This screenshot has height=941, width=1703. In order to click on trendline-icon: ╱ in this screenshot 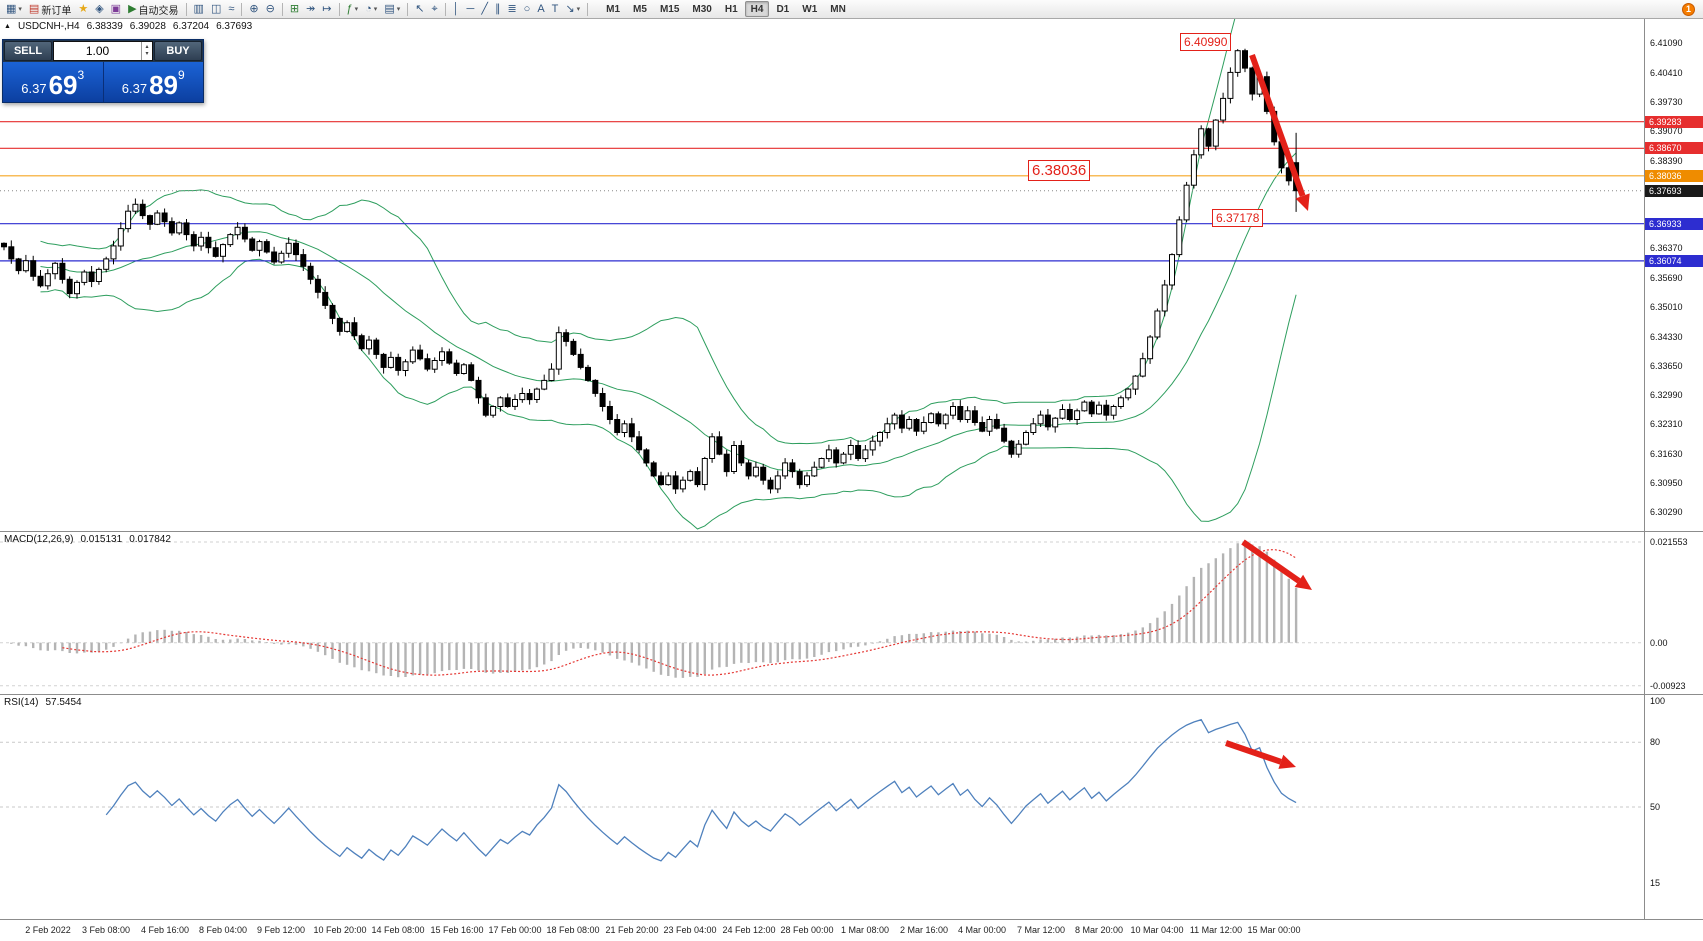, I will do `click(484, 9)`.